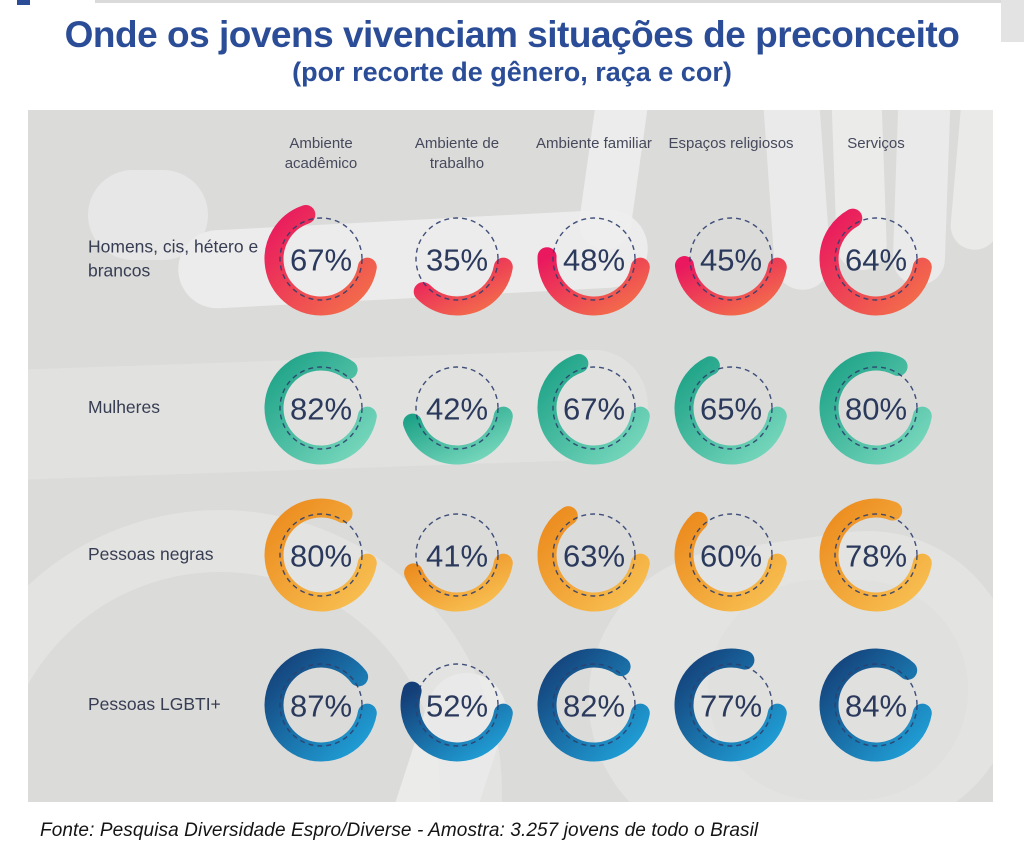  I want to click on percent-value-label: 41%, so click(457, 556).